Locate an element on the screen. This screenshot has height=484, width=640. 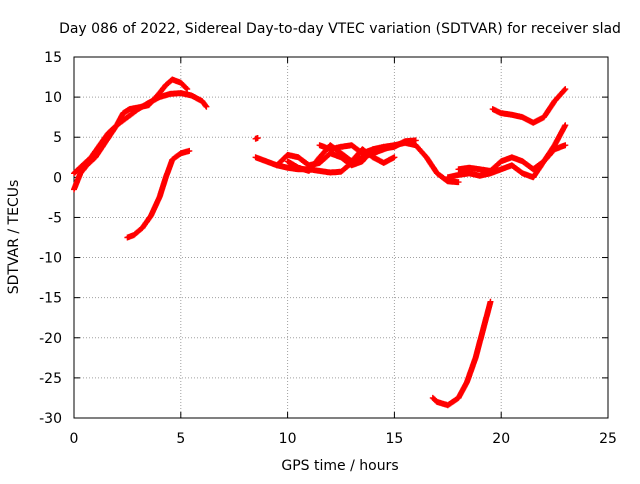
series-track-c is located at coordinates (158, 194).